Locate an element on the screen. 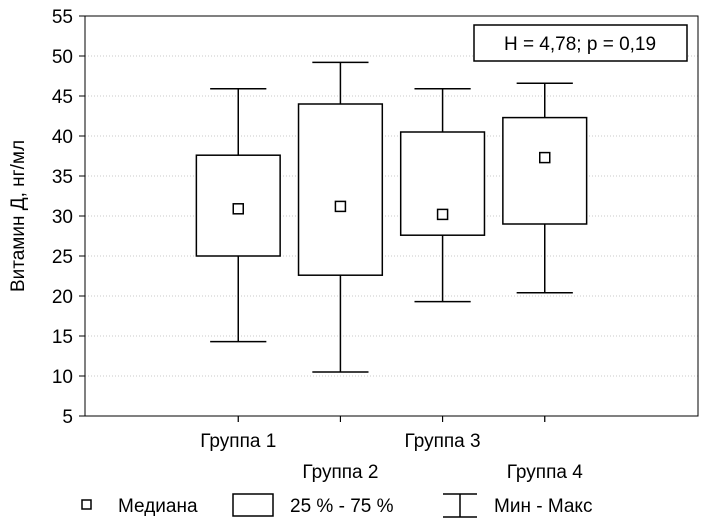  y-tick-label: 50 is located at coordinates (62, 57).